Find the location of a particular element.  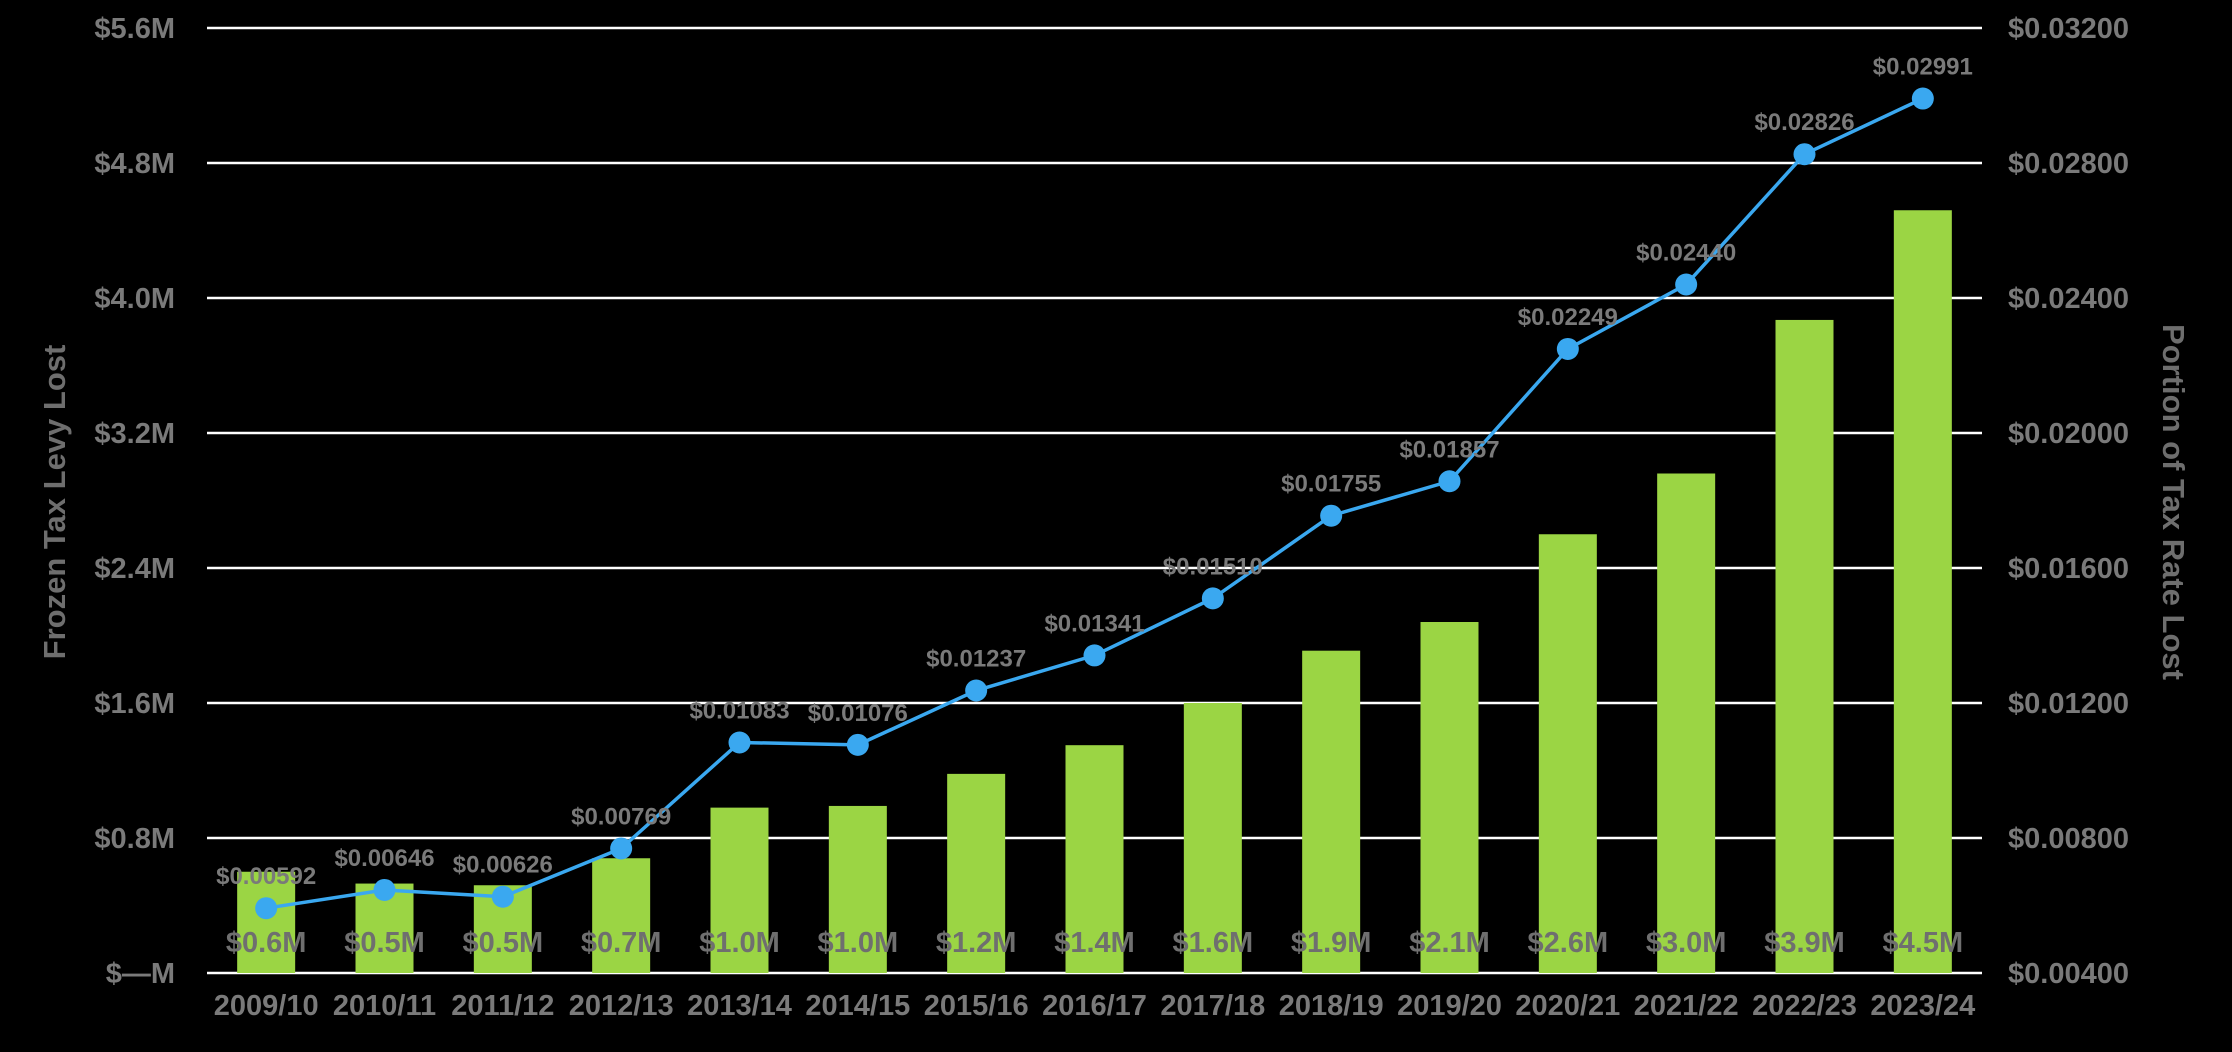

left-tick-label: $4.8M is located at coordinates (134, 164).